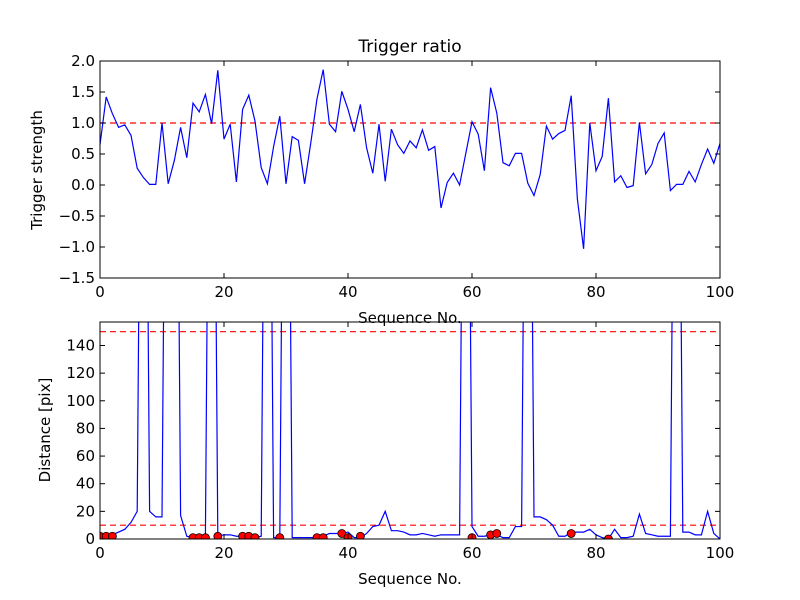 This screenshot has width=800, height=600. Describe the element at coordinates (77, 278) in the screenshot. I see `top-y-tick-label: −1.5` at that location.